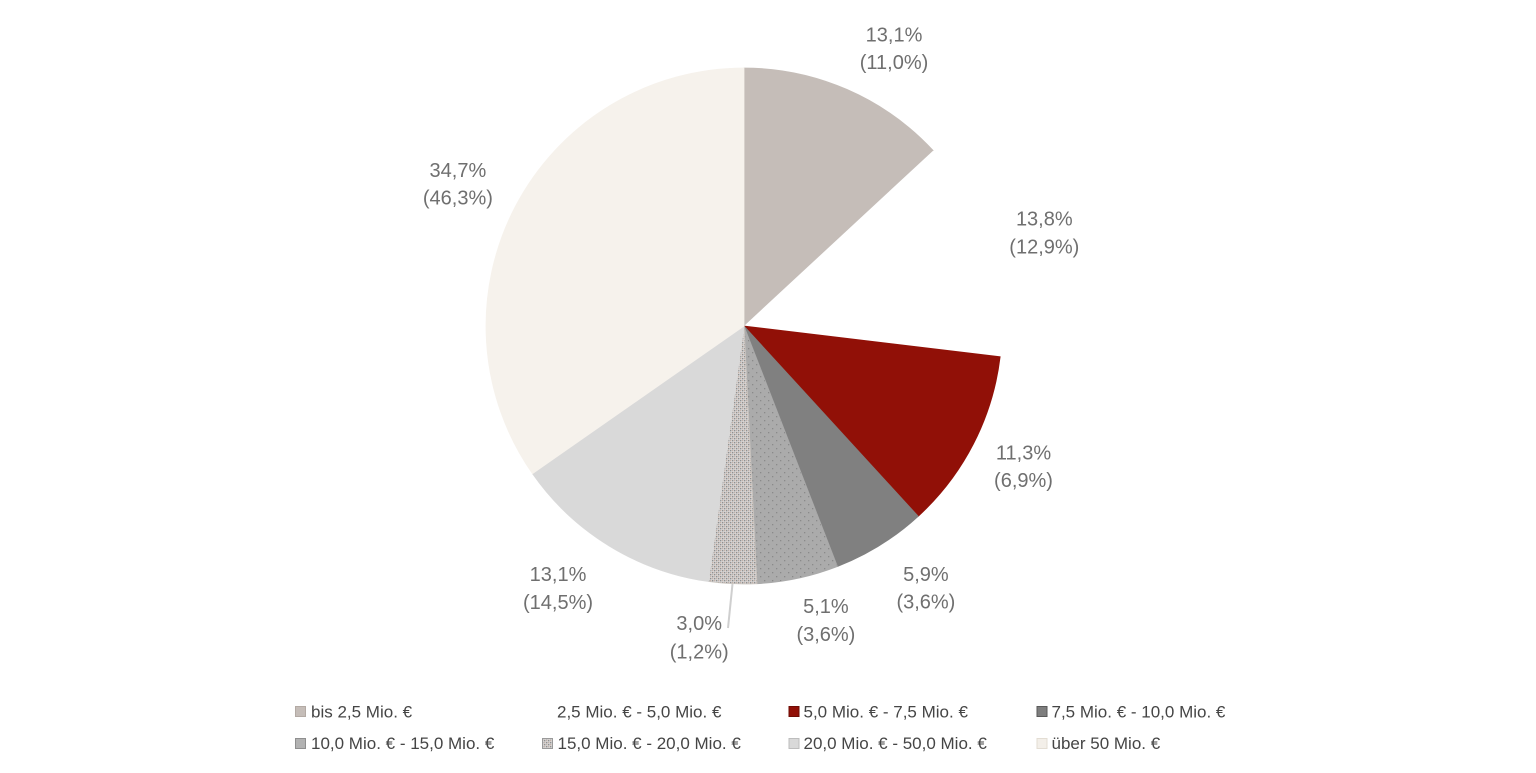 This screenshot has width=1536, height=773. Describe the element at coordinates (1044, 248) in the screenshot. I see `svg-text: (12,9%)` at that location.